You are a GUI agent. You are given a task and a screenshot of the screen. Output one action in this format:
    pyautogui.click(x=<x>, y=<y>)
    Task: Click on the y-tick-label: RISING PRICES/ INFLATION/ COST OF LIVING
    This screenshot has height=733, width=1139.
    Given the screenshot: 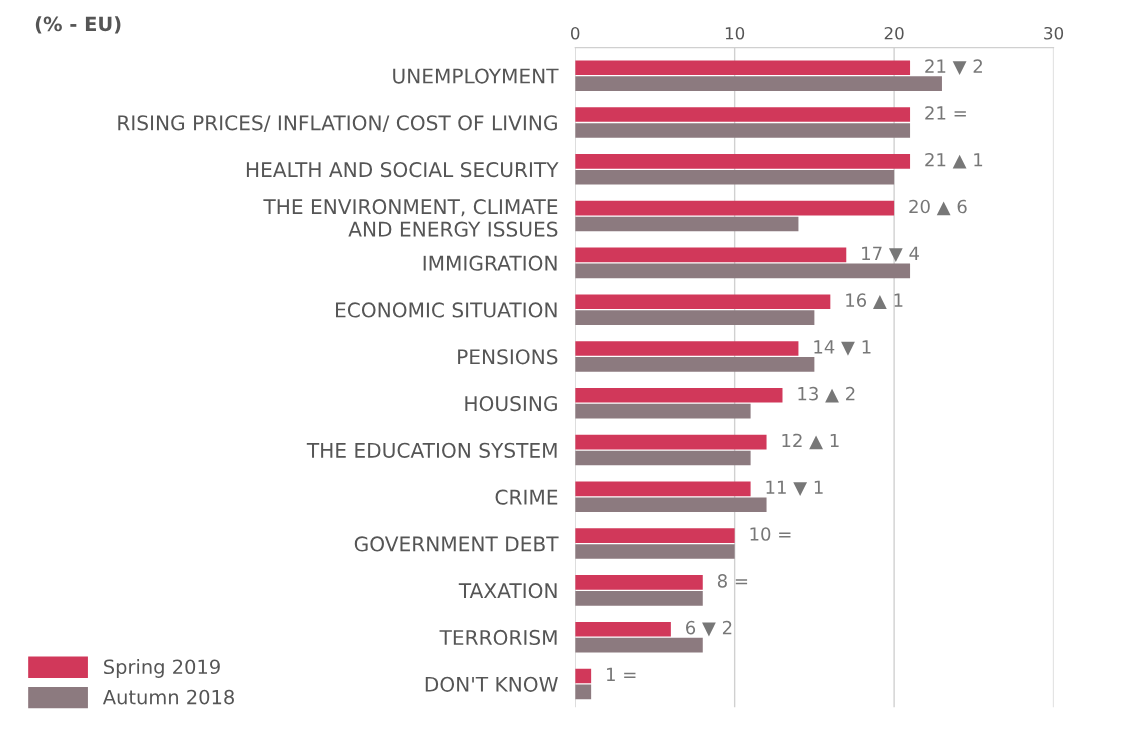 What is the action you would take?
    pyautogui.click(x=337, y=124)
    